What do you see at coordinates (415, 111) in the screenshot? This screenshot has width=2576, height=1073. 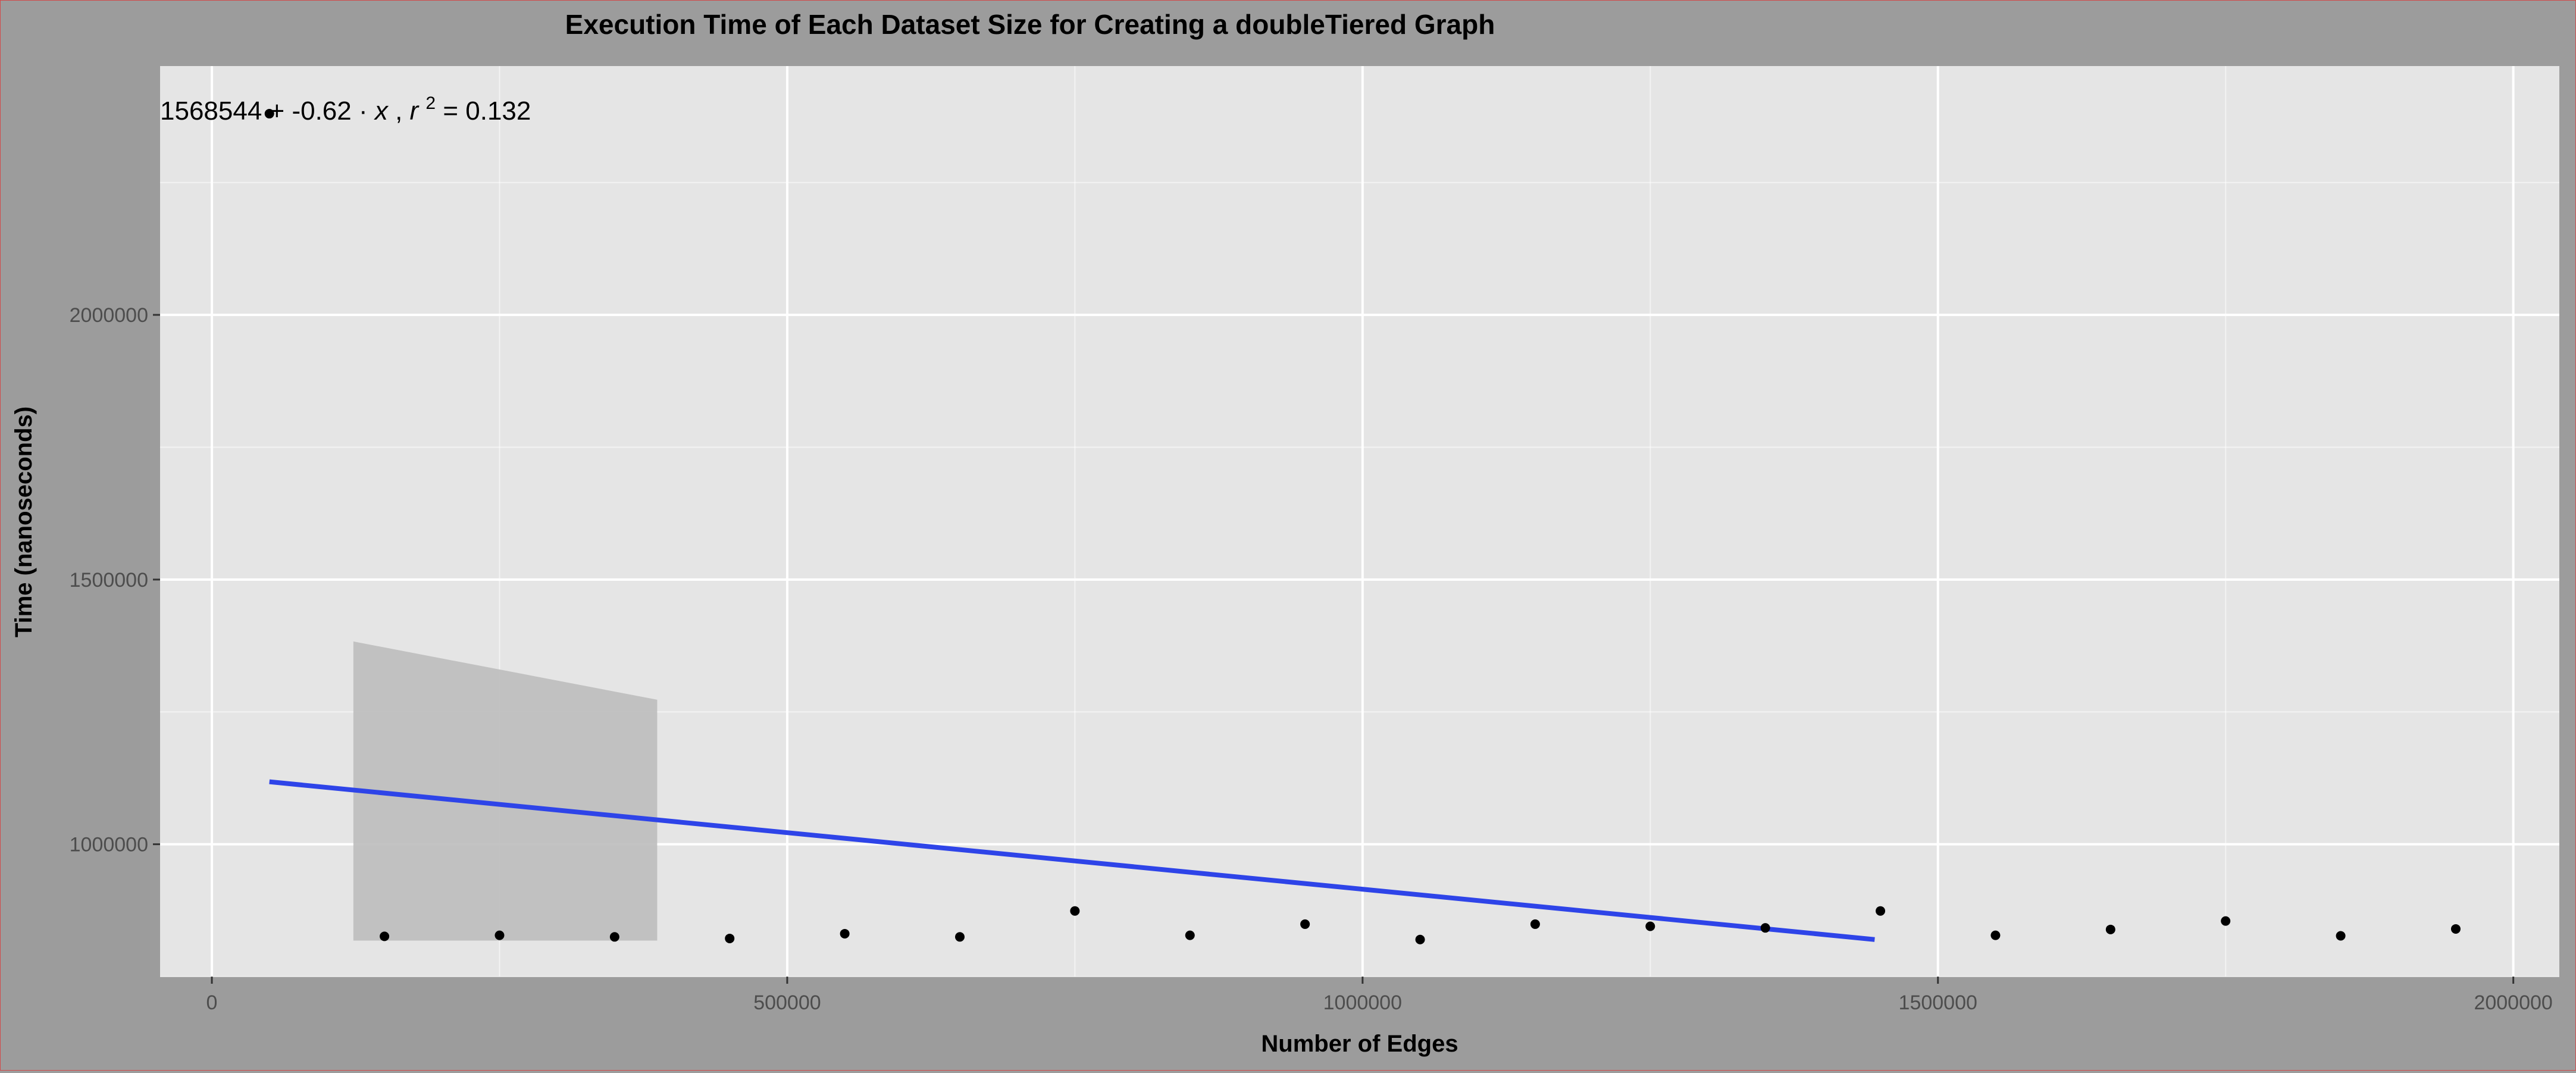 I see `equation-r-symbol: r` at bounding box center [415, 111].